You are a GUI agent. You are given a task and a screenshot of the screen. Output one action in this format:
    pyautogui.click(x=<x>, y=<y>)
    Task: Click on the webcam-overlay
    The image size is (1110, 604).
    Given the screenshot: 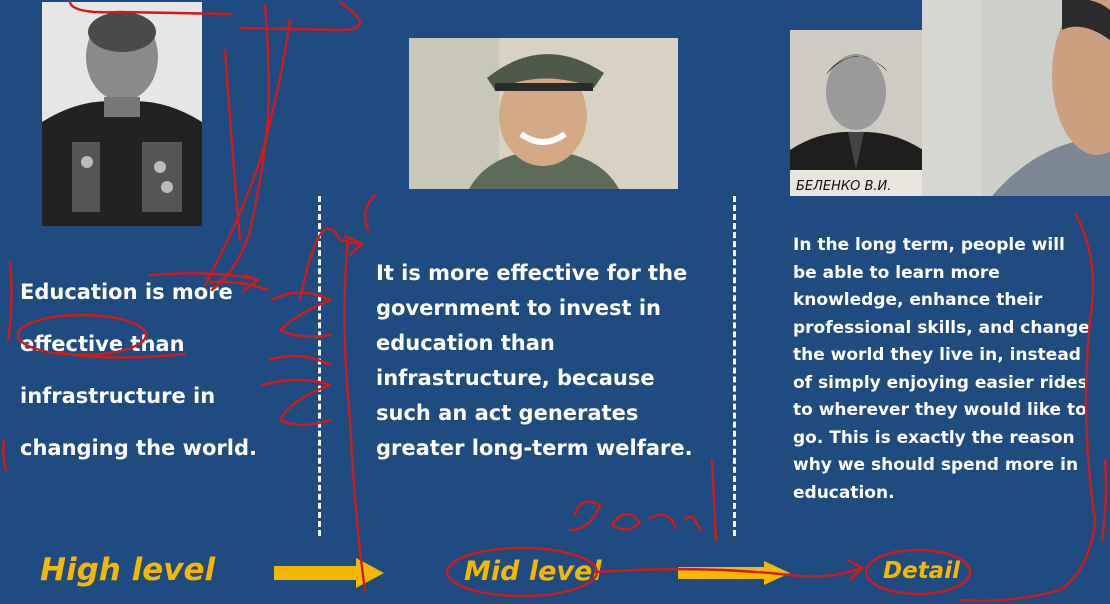 What is the action you would take?
    pyautogui.click(x=1016, y=98)
    